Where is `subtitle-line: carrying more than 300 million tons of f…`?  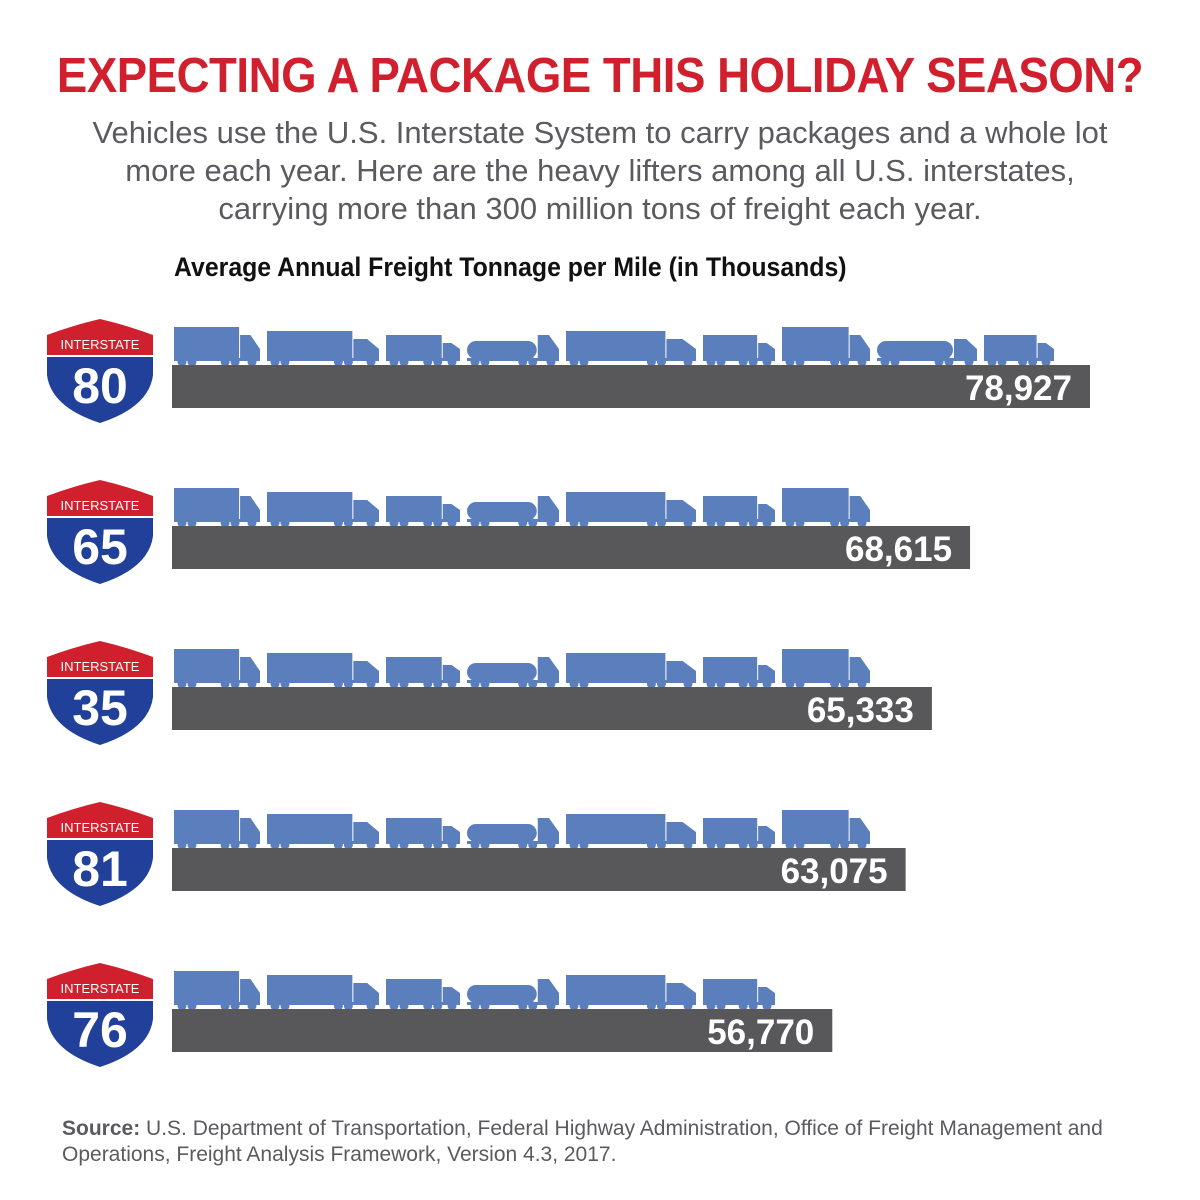 subtitle-line: carrying more than 300 million tons of f… is located at coordinates (600, 208).